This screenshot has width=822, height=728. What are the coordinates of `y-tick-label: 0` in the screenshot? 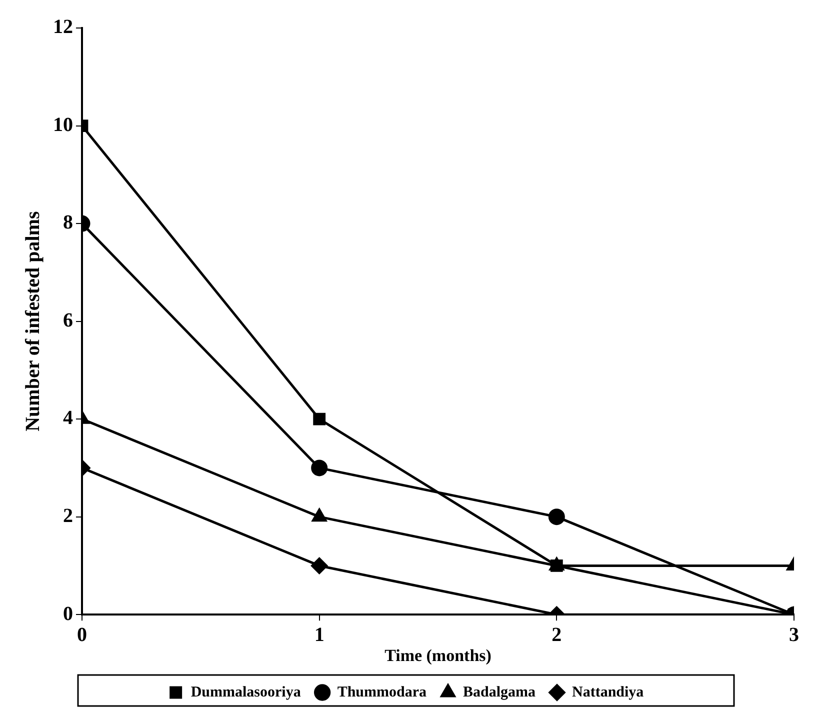 It's located at (68, 613).